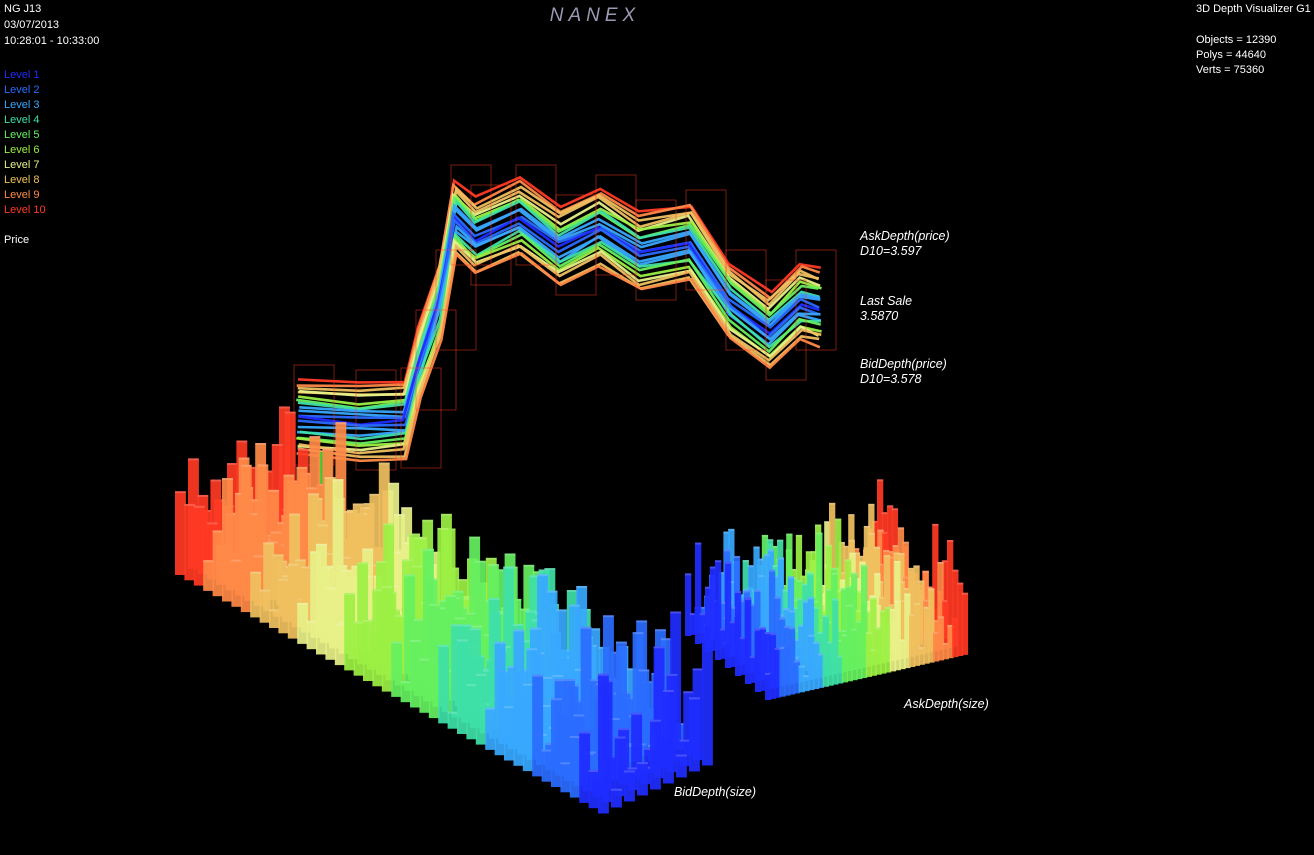 This screenshot has width=1314, height=855. Describe the element at coordinates (903, 364) in the screenshot. I see `annotation: BidDepth(price)` at that location.